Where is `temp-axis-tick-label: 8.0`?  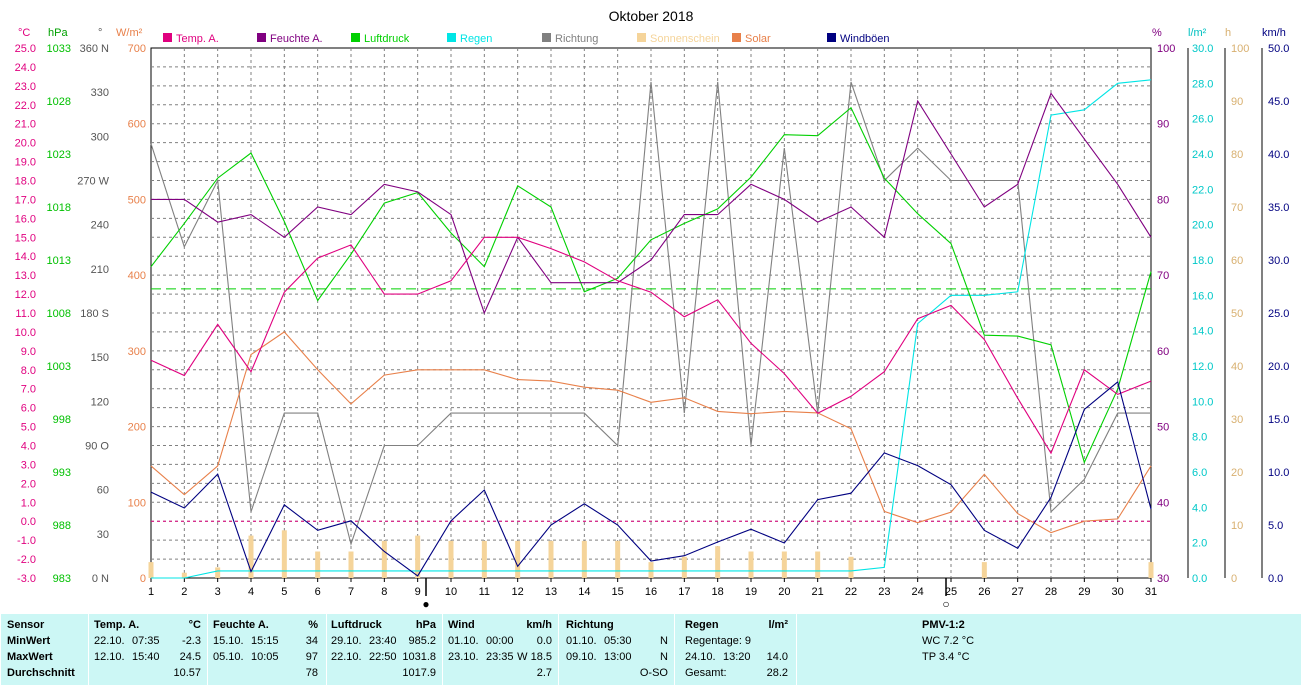
temp-axis-tick-label: 8.0 is located at coordinates (28, 371).